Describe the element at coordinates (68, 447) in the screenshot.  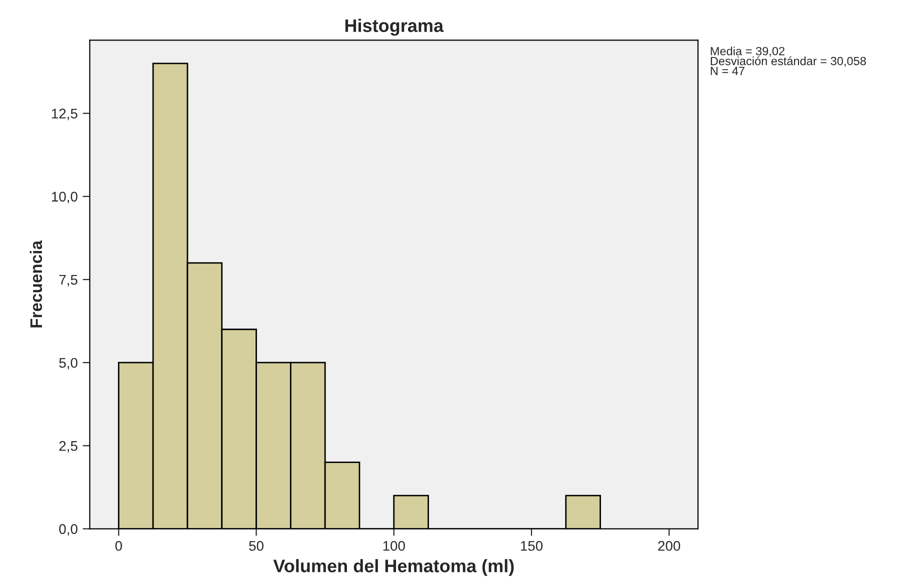
I see `y-tick-label: 2,5` at that location.